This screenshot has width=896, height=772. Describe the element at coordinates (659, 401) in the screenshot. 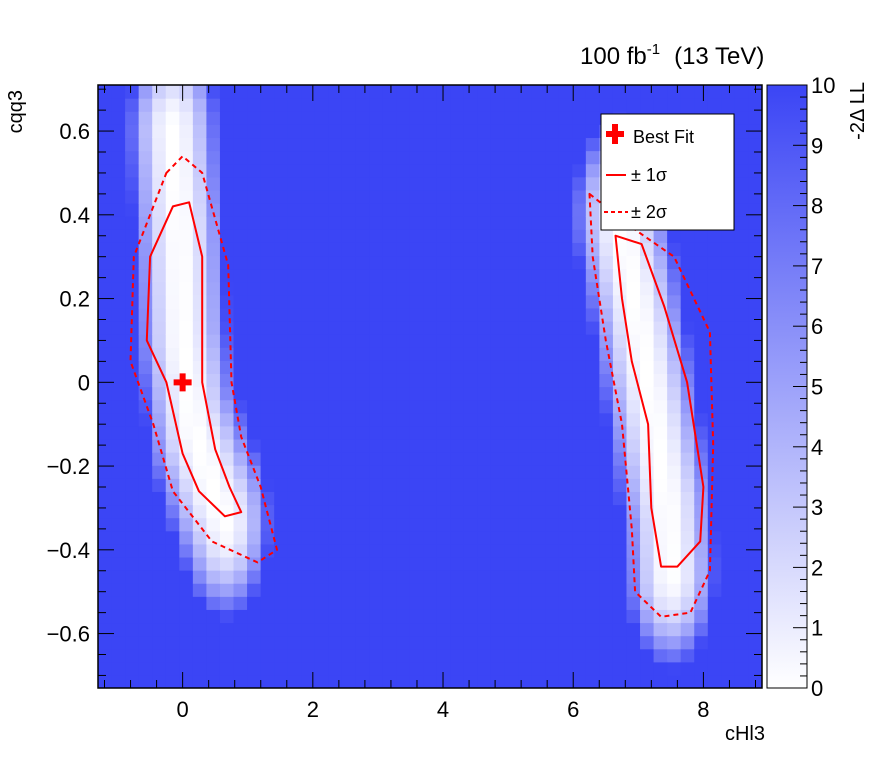

I see `one-sigma-contour` at that location.